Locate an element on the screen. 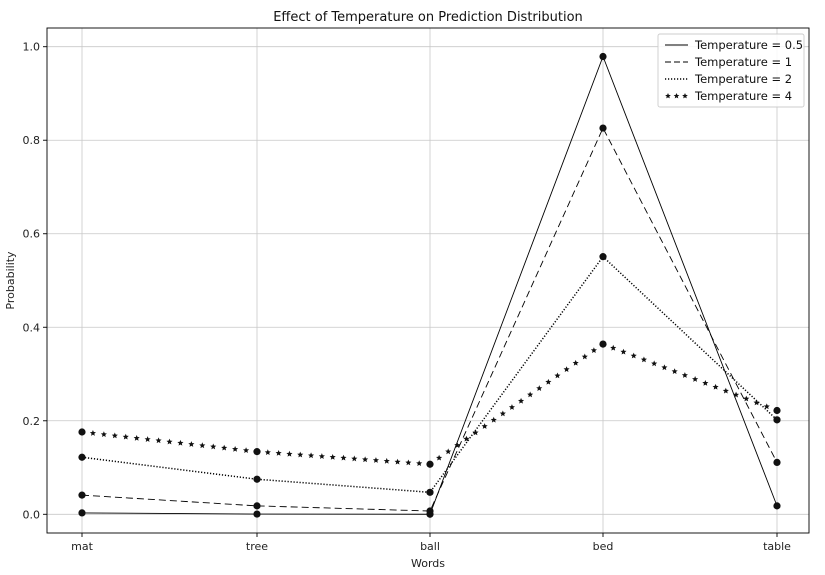 The height and width of the screenshot is (575, 825). y-tick-label: 0.2 is located at coordinates (32, 421).